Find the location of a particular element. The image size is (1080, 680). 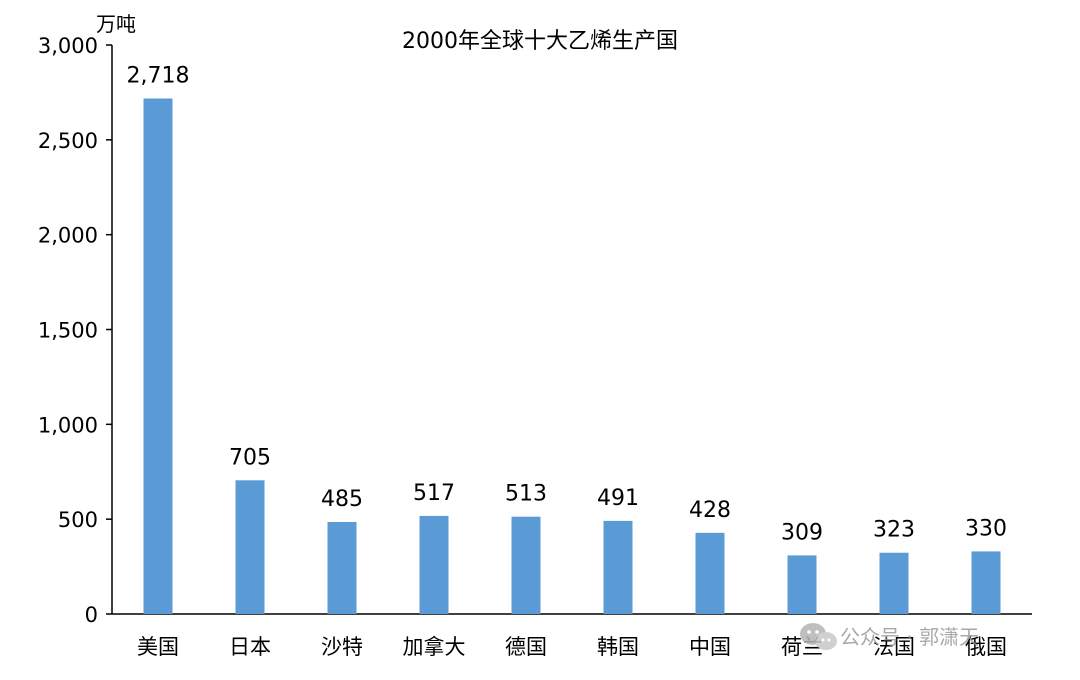

bar-value-label: 705 is located at coordinates (250, 457).